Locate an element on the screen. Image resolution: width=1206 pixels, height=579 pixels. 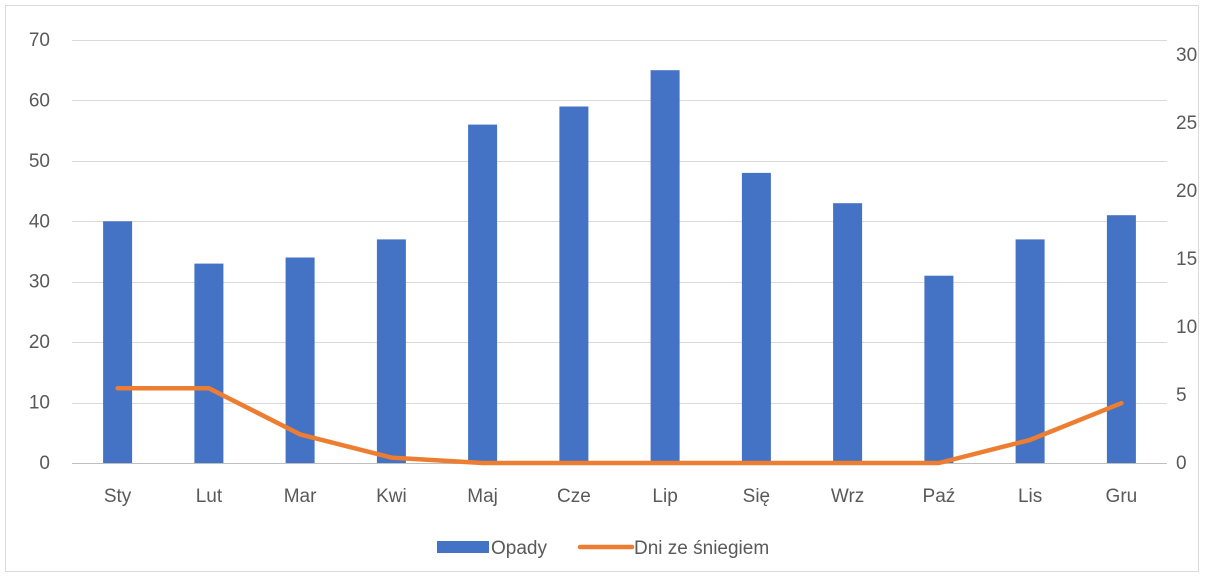
x-tick-label: Lip is located at coordinates (664, 496).